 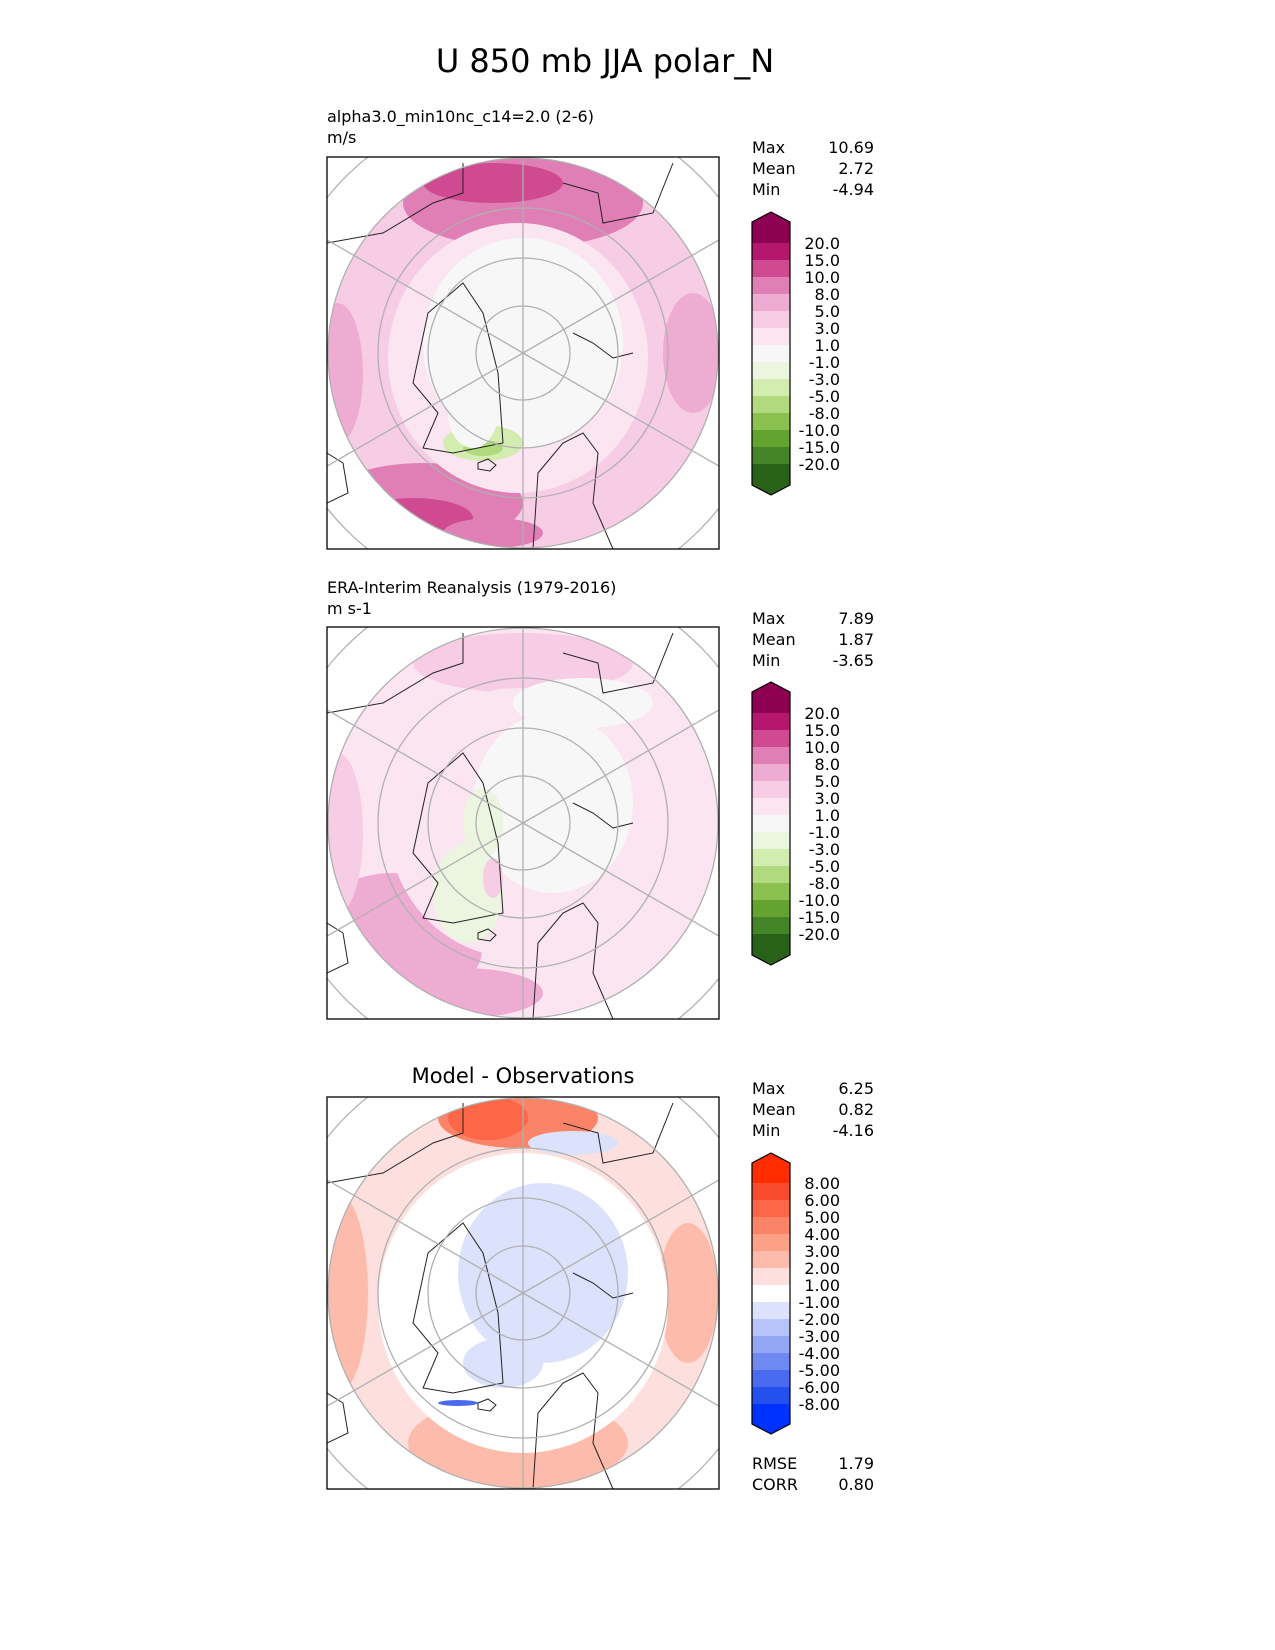 I want to click on rmse-label: RMSE, so click(x=775, y=1463).